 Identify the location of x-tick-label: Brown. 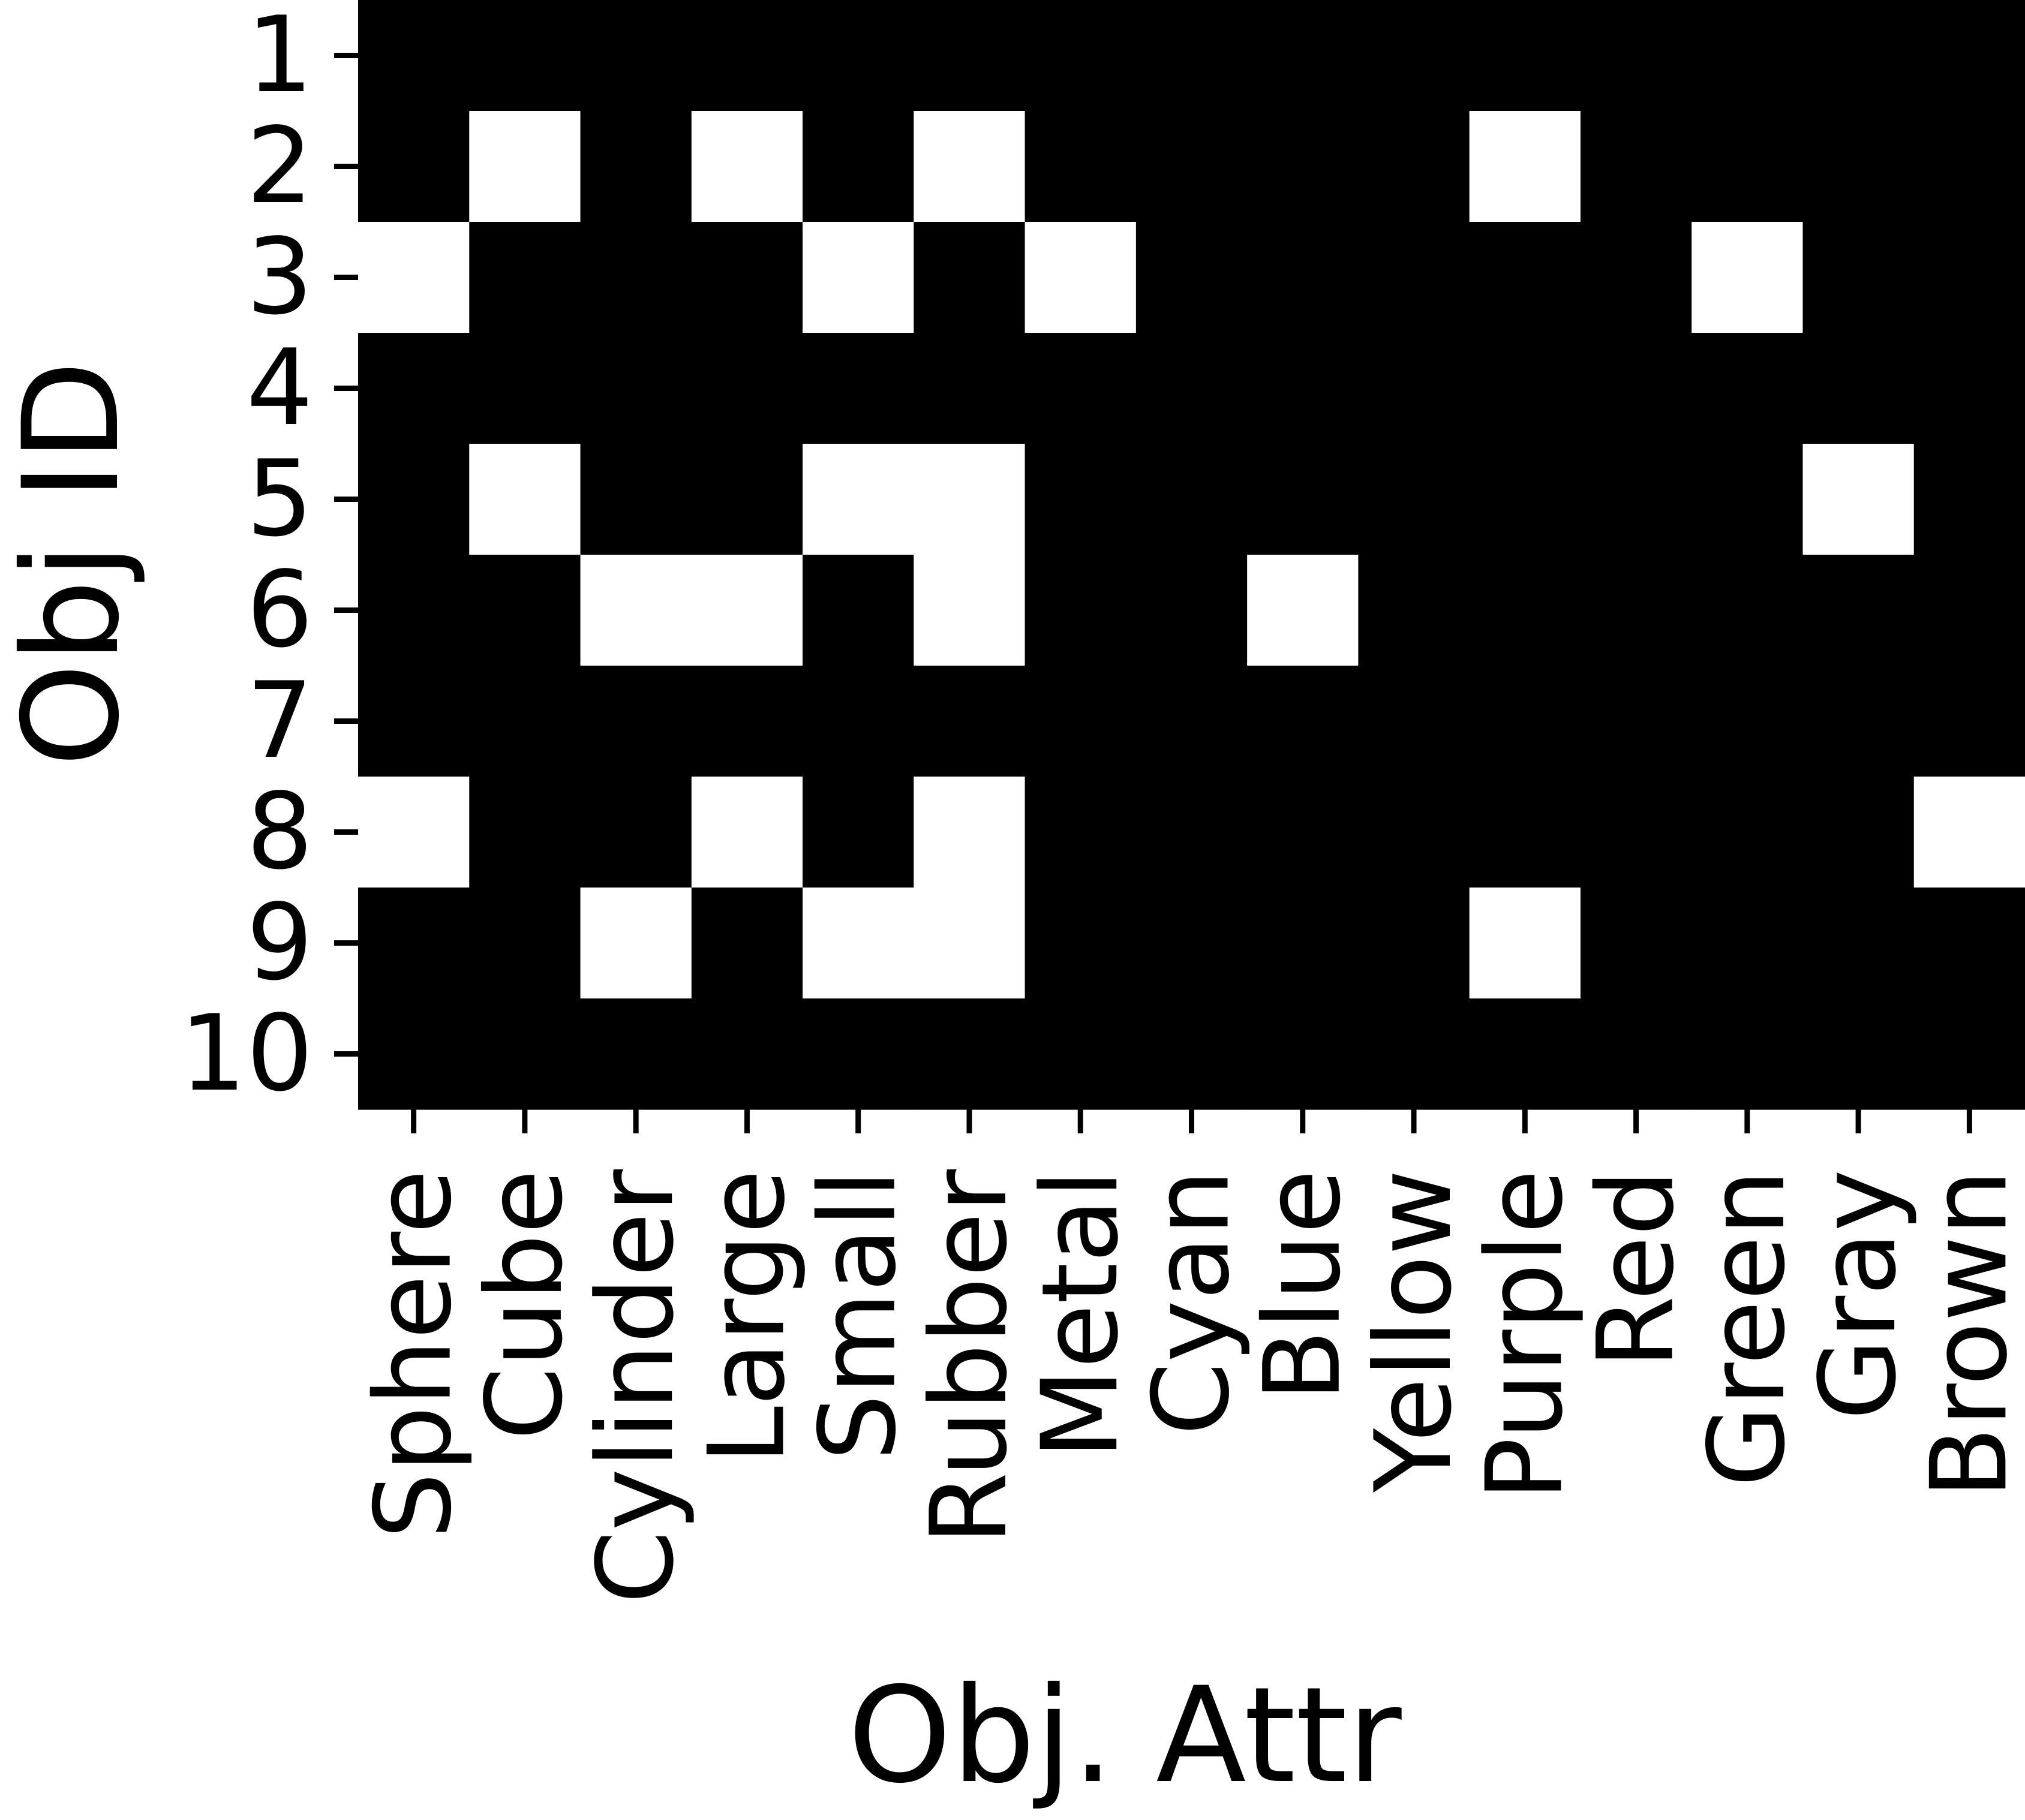
(1967, 1334).